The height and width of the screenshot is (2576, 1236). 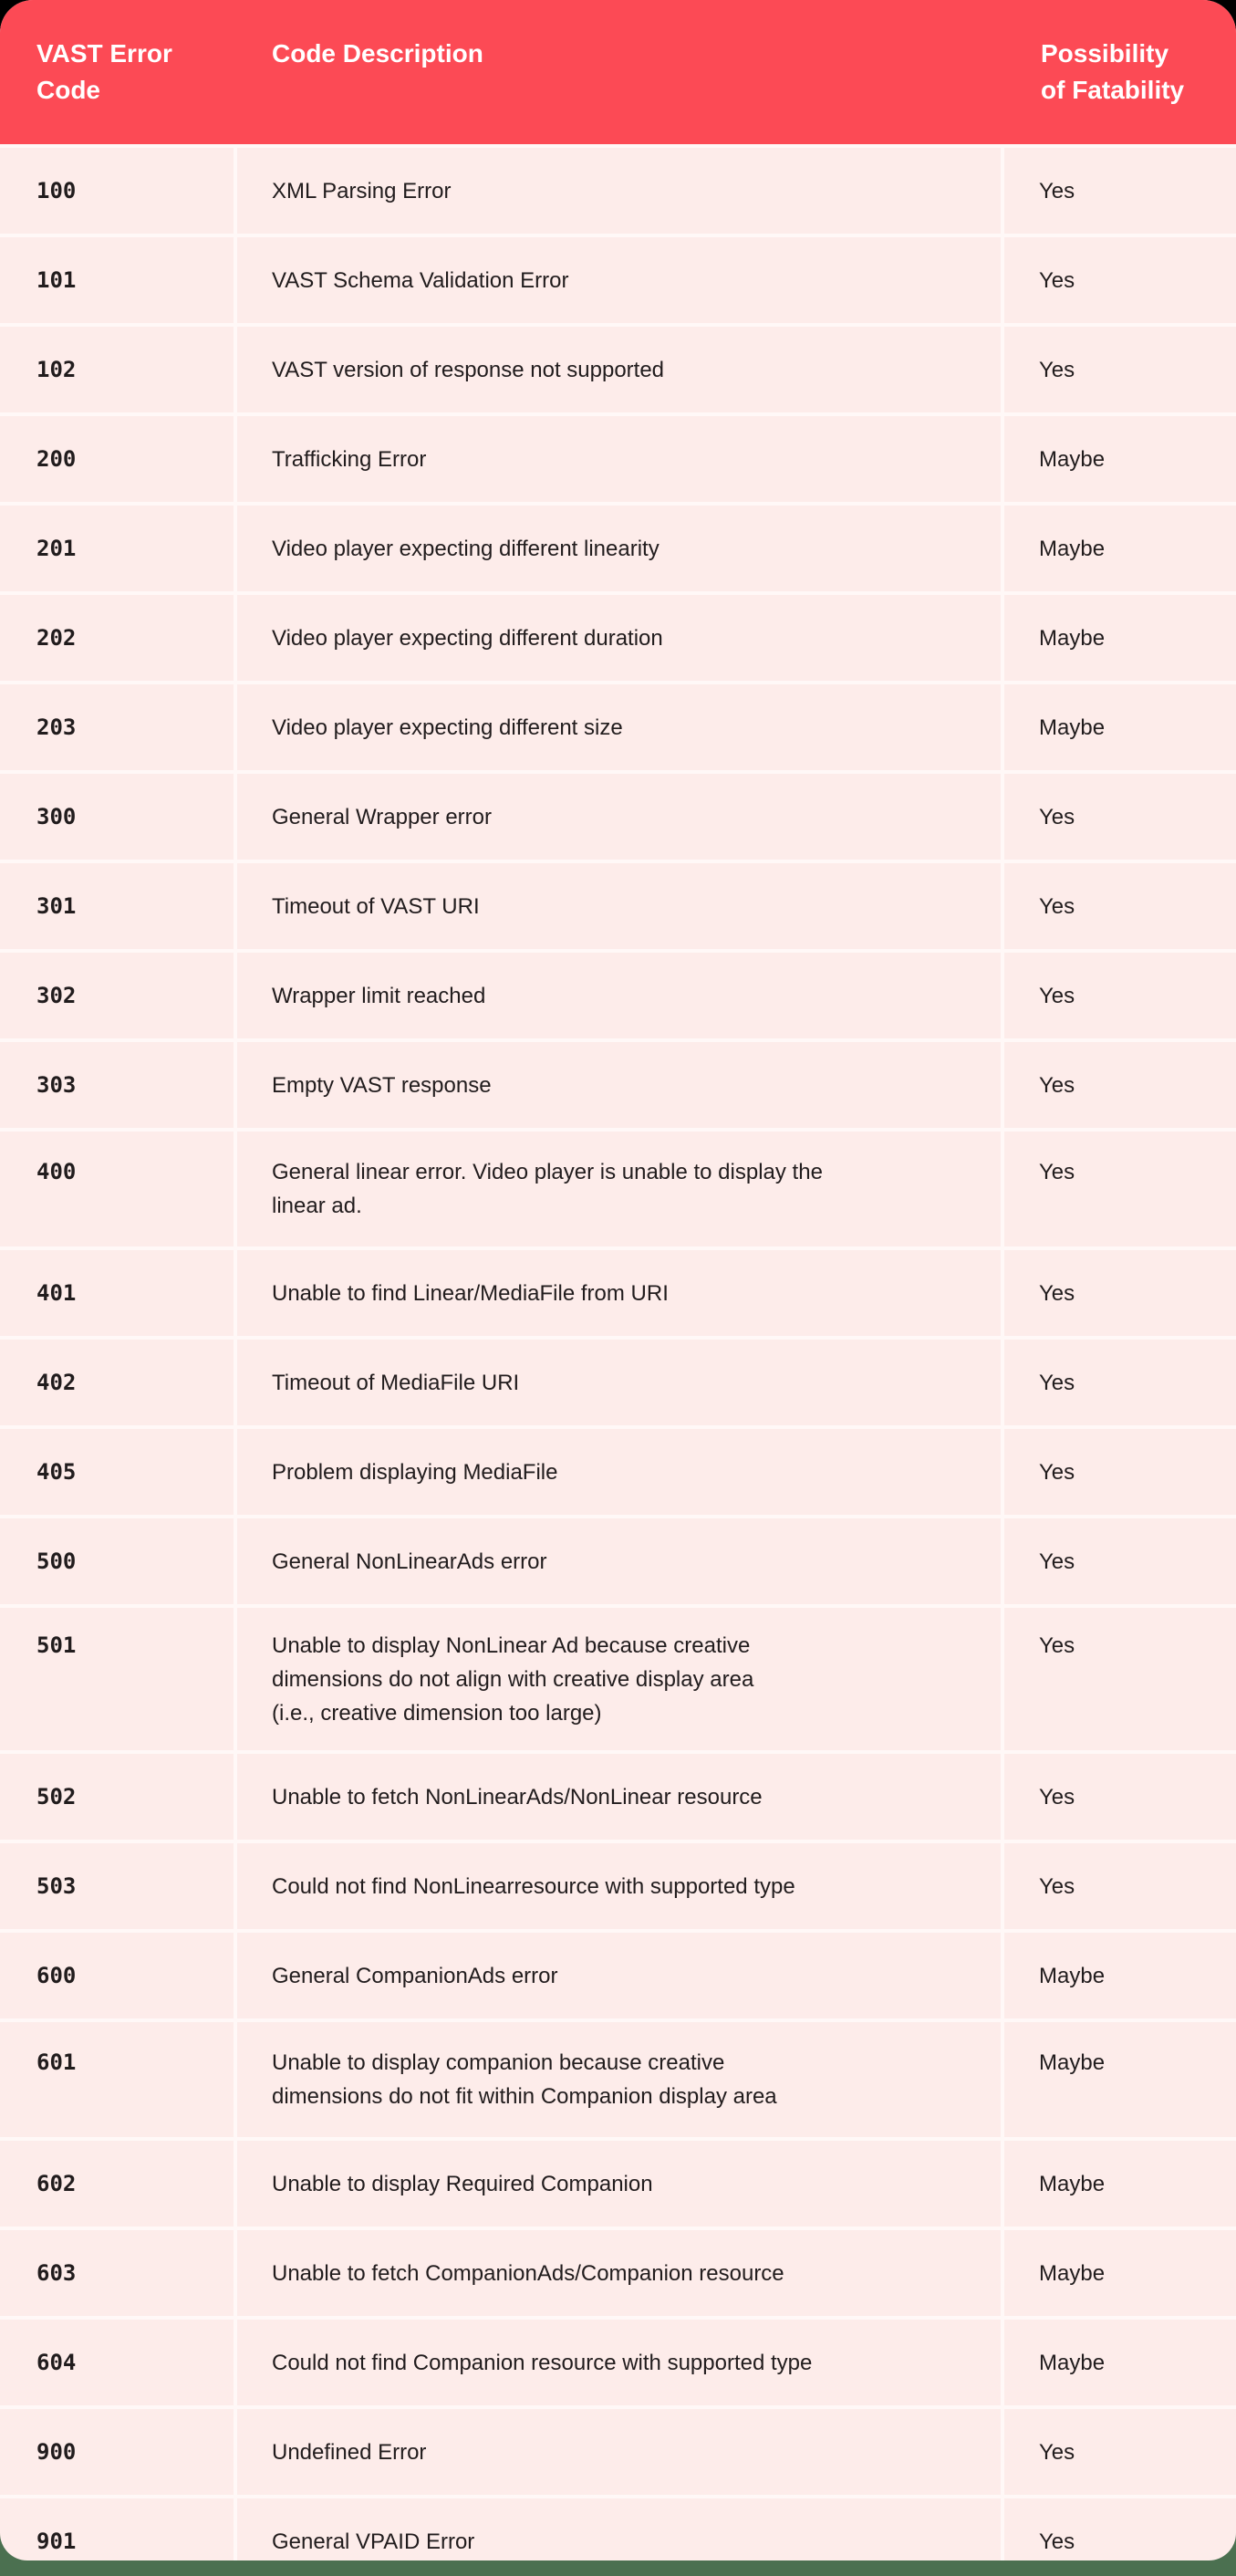 I want to click on cell-error-code: 201, so click(x=56, y=548).